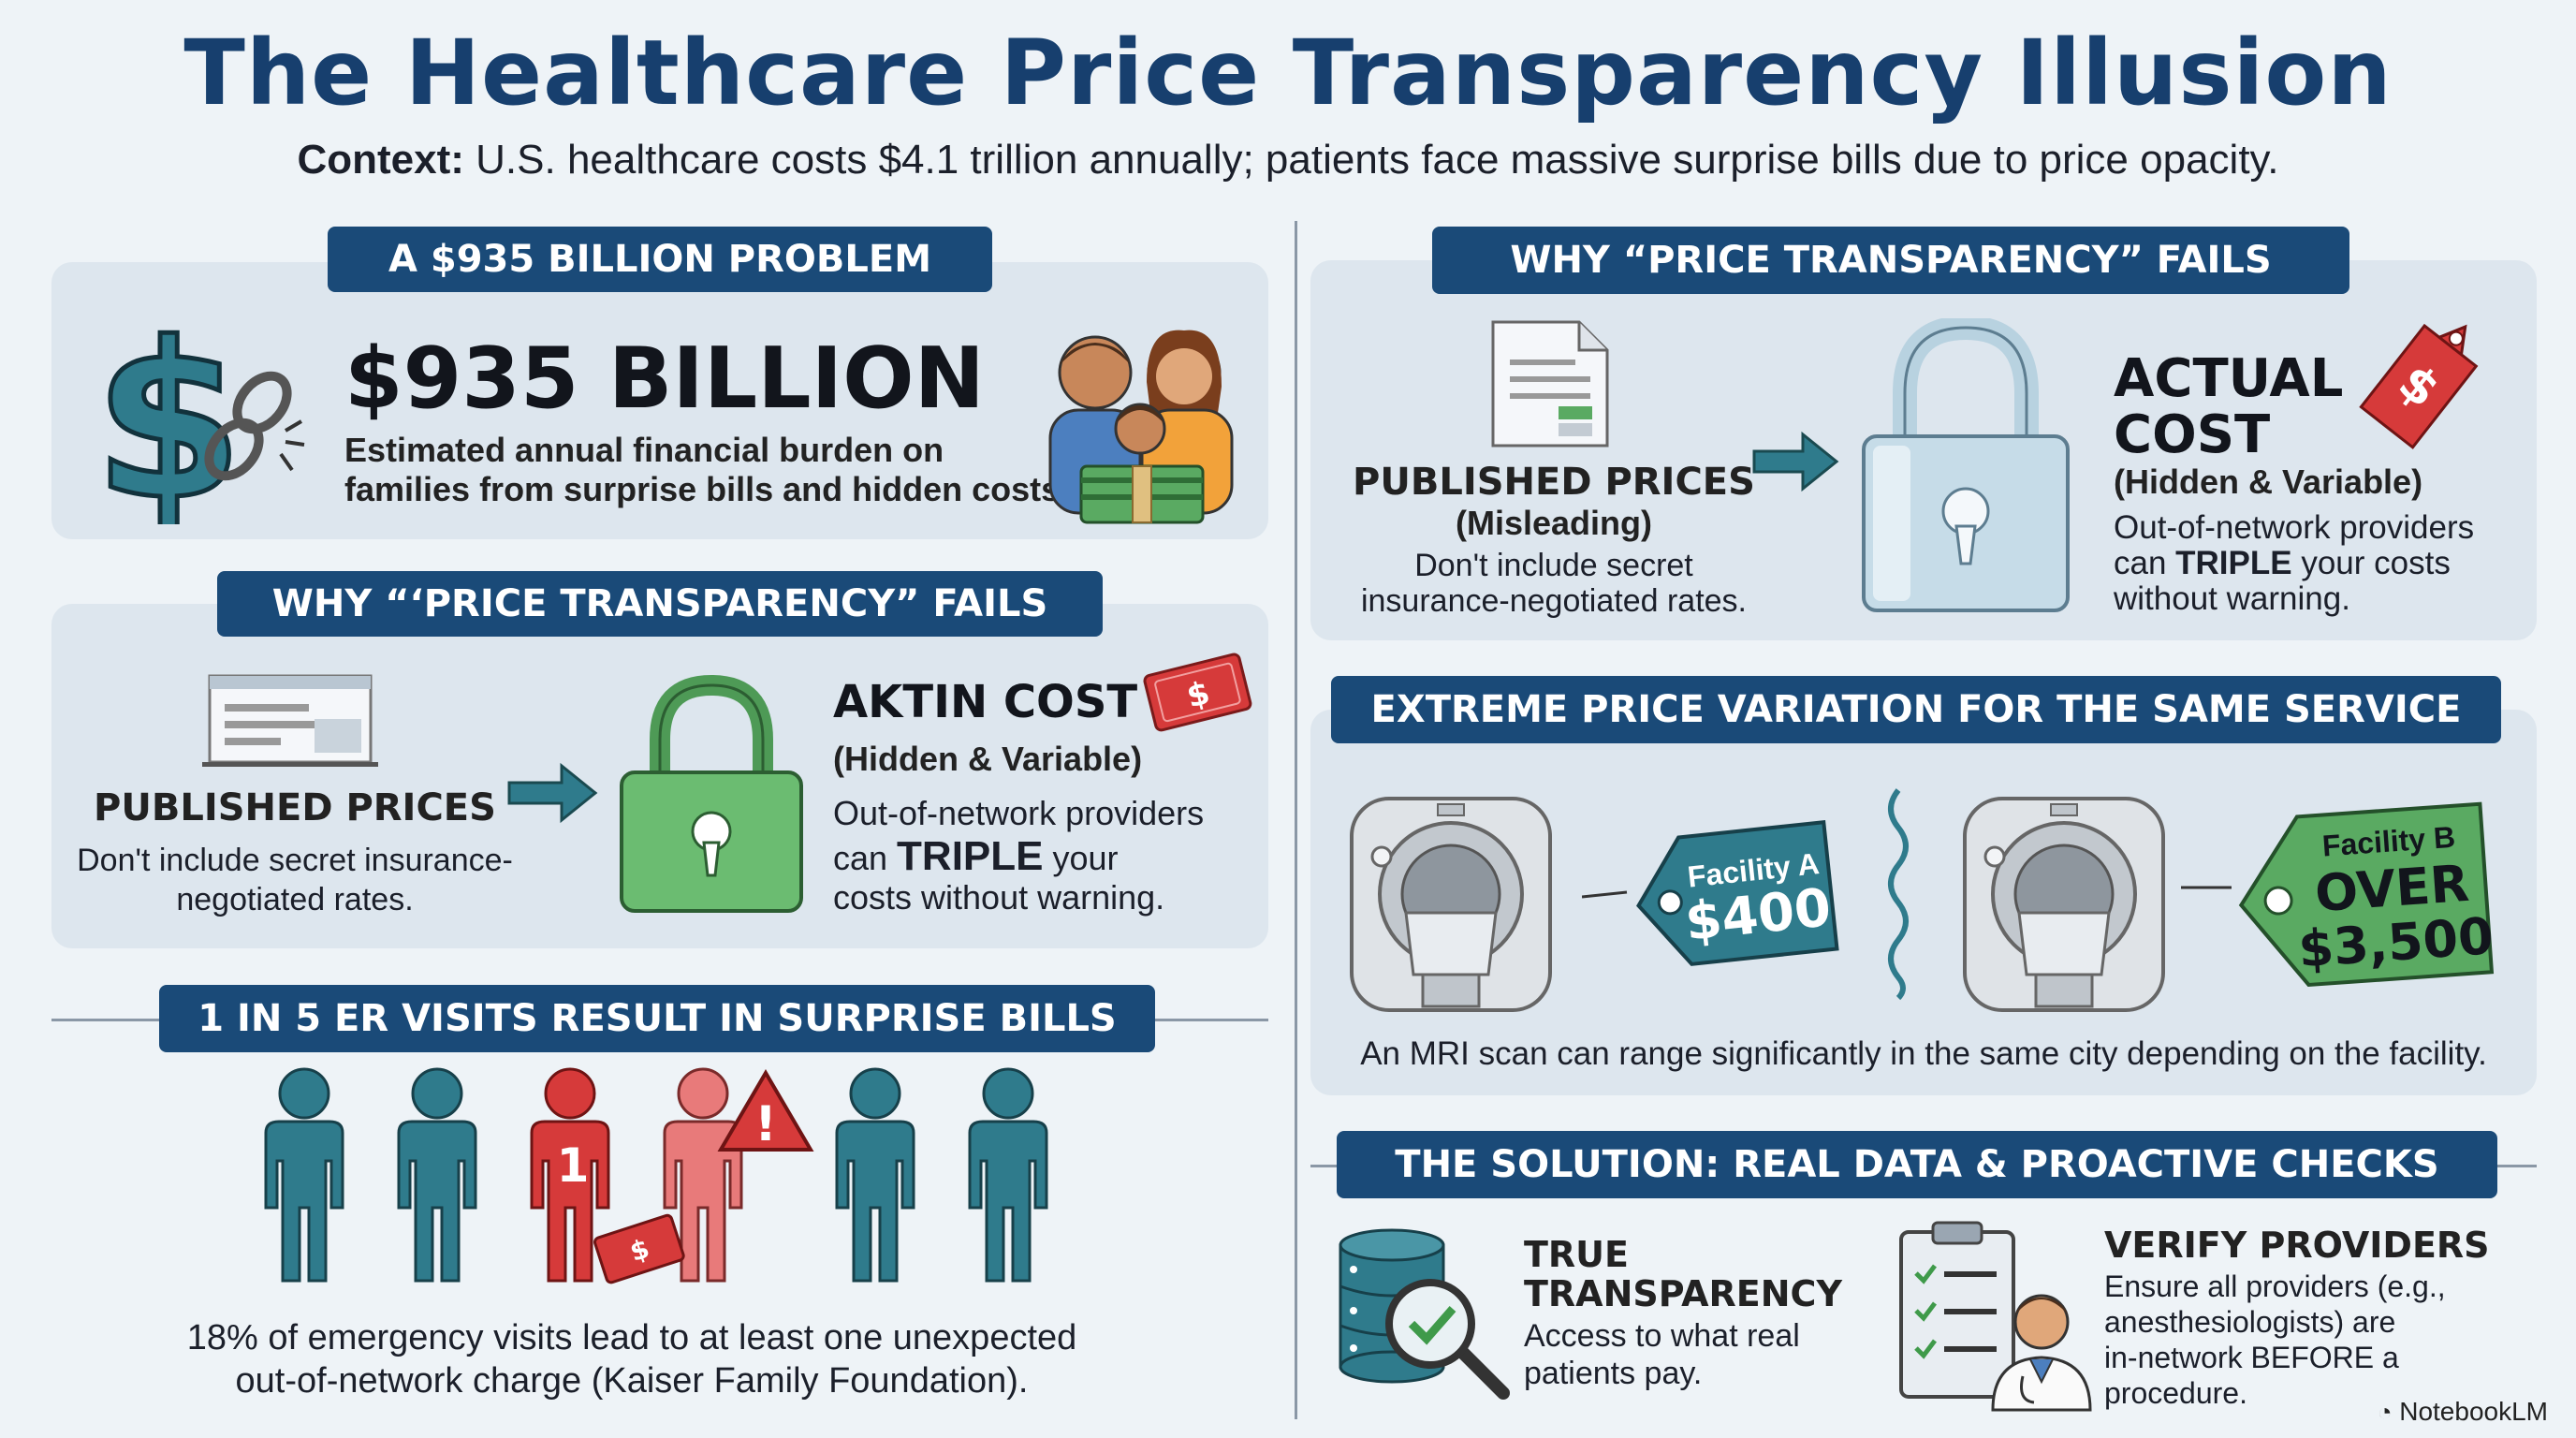 The height and width of the screenshot is (1438, 2576). Describe the element at coordinates (1424, 1314) in the screenshot. I see `database-search-icon` at that location.